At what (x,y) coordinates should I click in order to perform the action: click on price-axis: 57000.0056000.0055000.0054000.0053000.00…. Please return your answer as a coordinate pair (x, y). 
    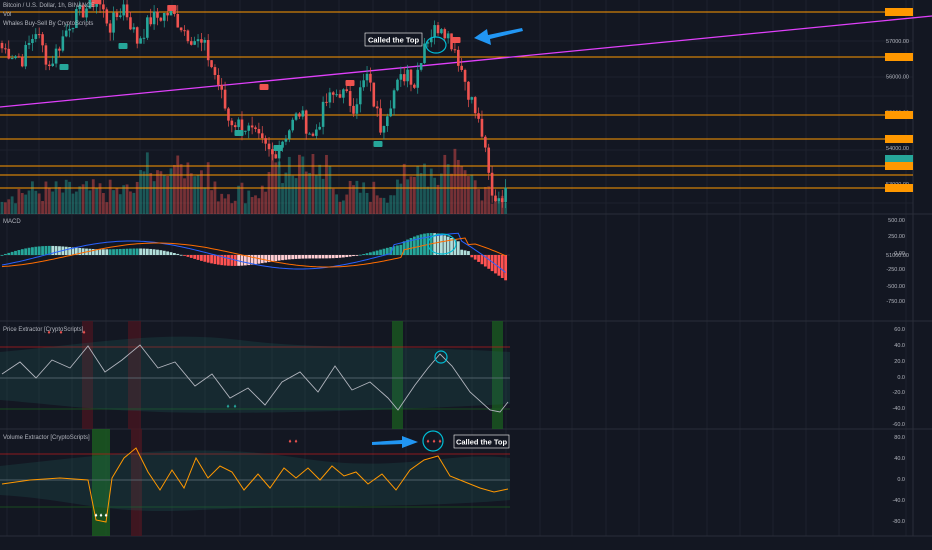
    Looking at the image, I should click on (899, 266).